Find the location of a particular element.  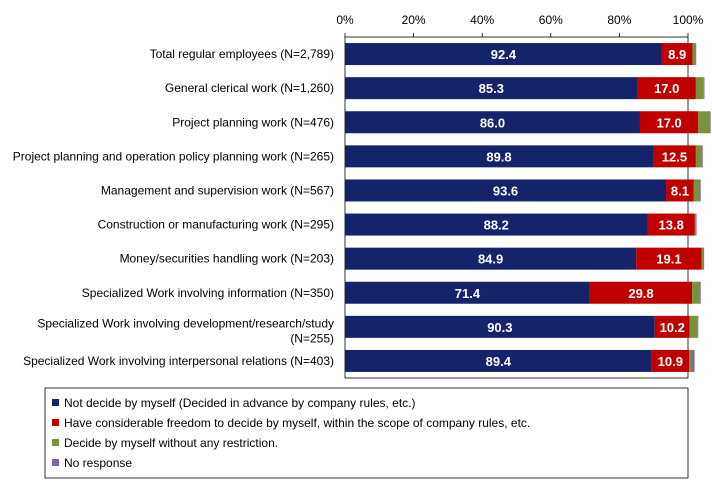

data-label: 12.5 is located at coordinates (674, 156).